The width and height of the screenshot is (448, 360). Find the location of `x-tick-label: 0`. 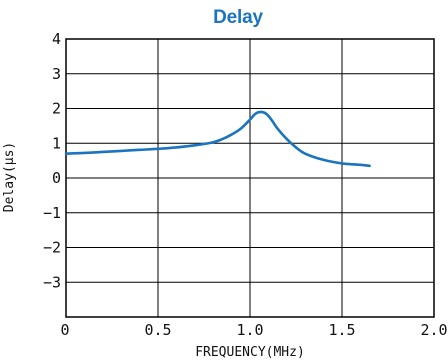

x-tick-label: 0 is located at coordinates (64, 330).